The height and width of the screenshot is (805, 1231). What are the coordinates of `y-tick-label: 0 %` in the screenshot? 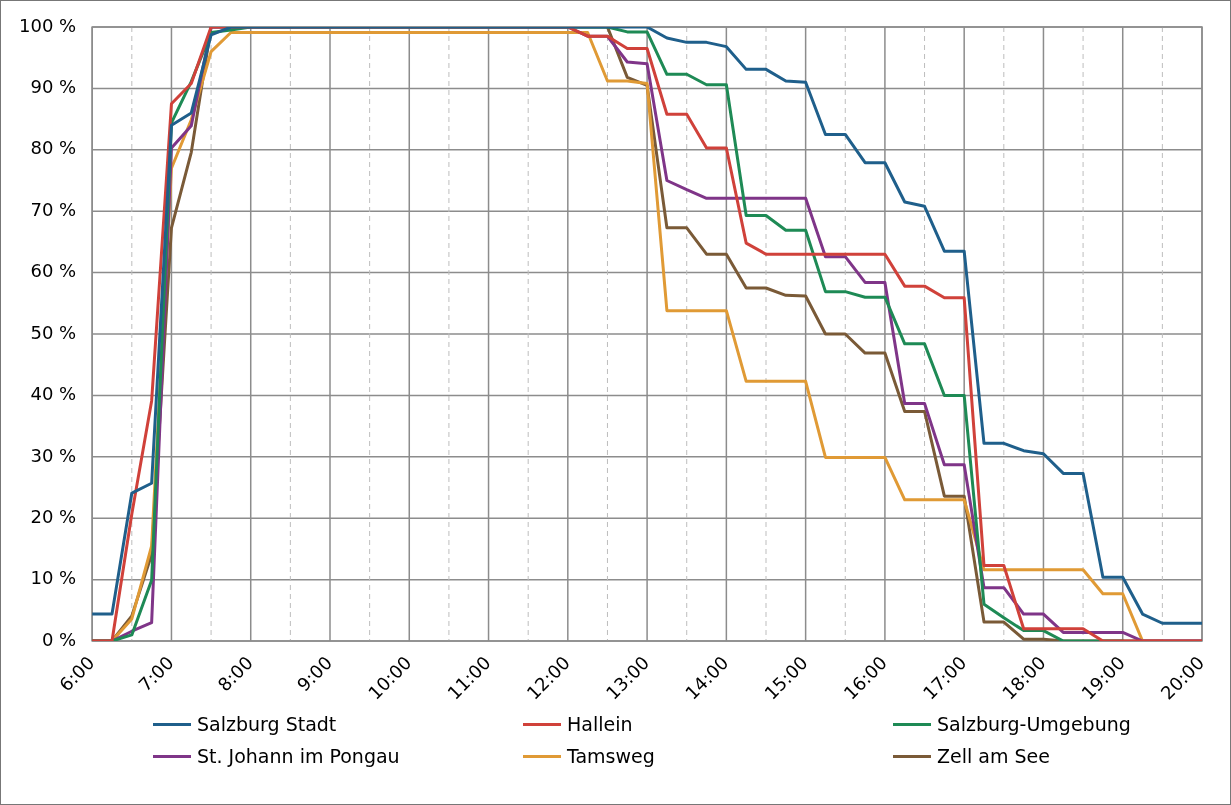 It's located at (59, 639).